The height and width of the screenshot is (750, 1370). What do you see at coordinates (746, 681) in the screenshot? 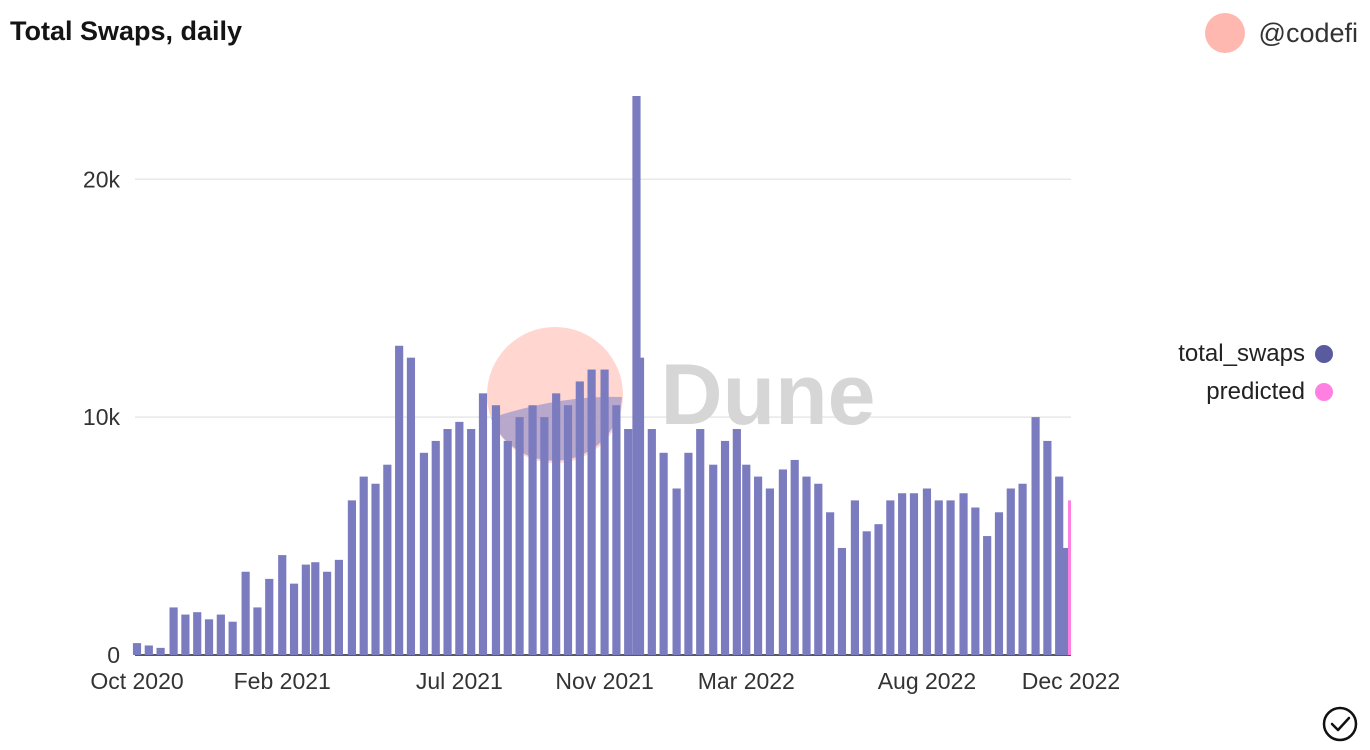
I see `x-tick-label: Mar 2022` at bounding box center [746, 681].